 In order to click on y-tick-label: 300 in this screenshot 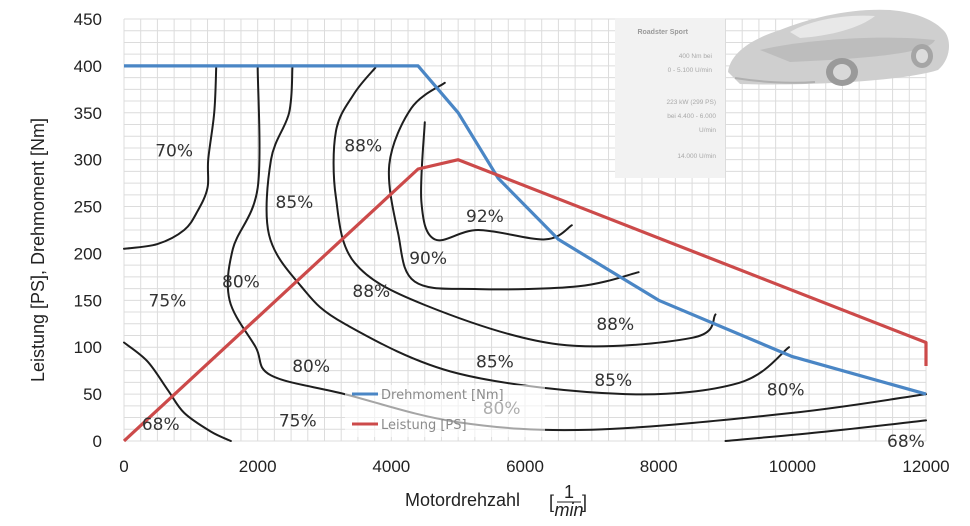, I will do `click(88, 160)`.